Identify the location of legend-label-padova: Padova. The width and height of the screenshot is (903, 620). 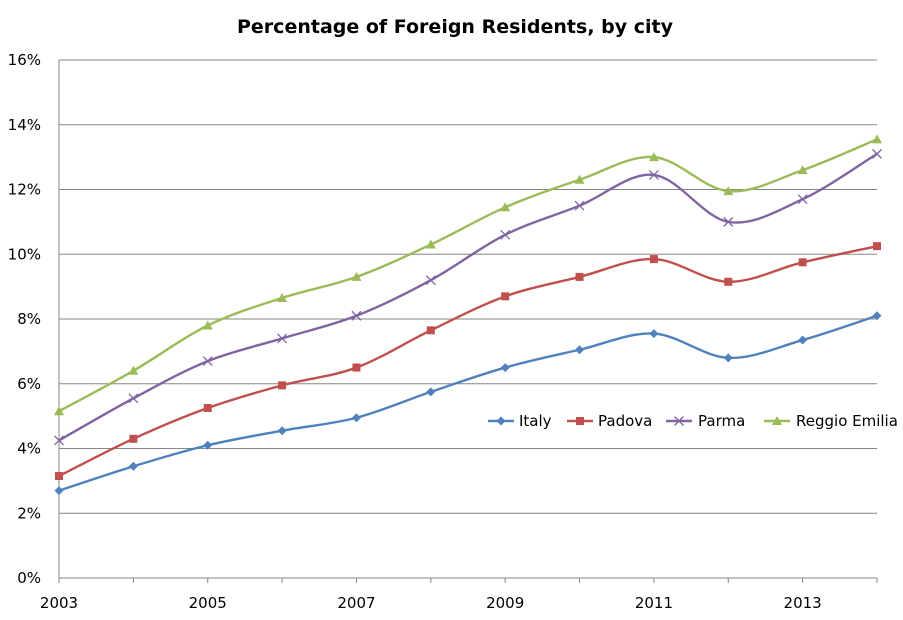
(625, 421).